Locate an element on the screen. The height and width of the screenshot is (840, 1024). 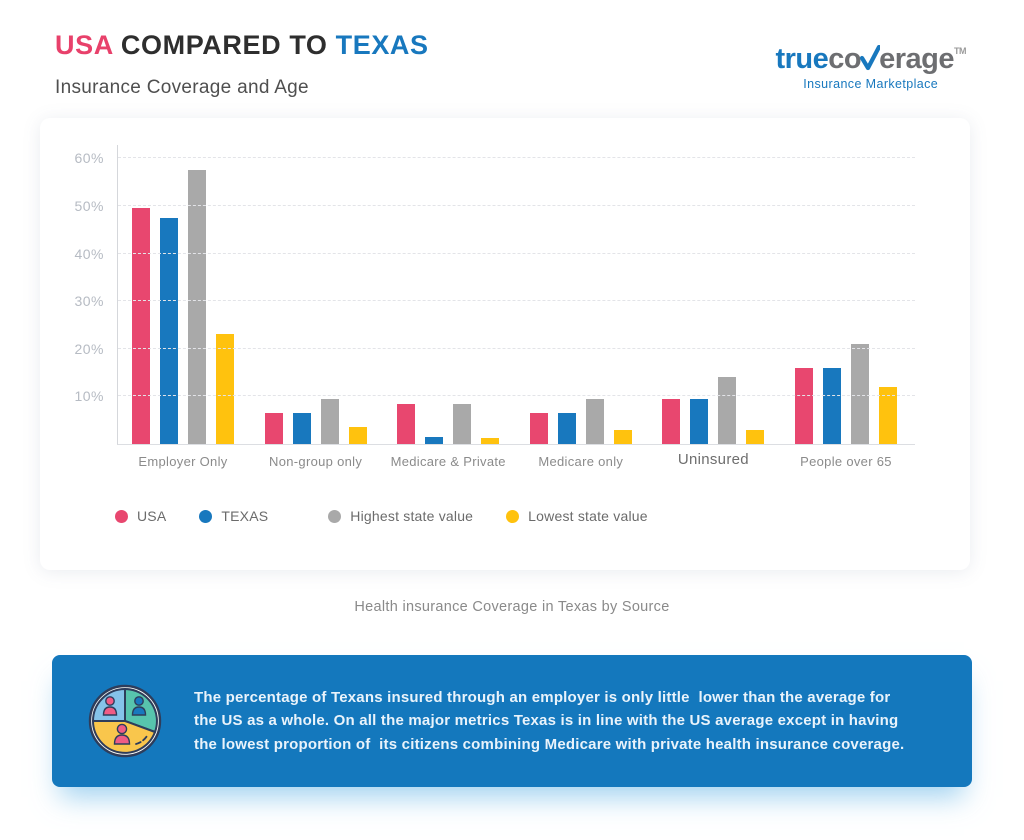
bar-group: Medicare only is located at coordinates (580, 434).